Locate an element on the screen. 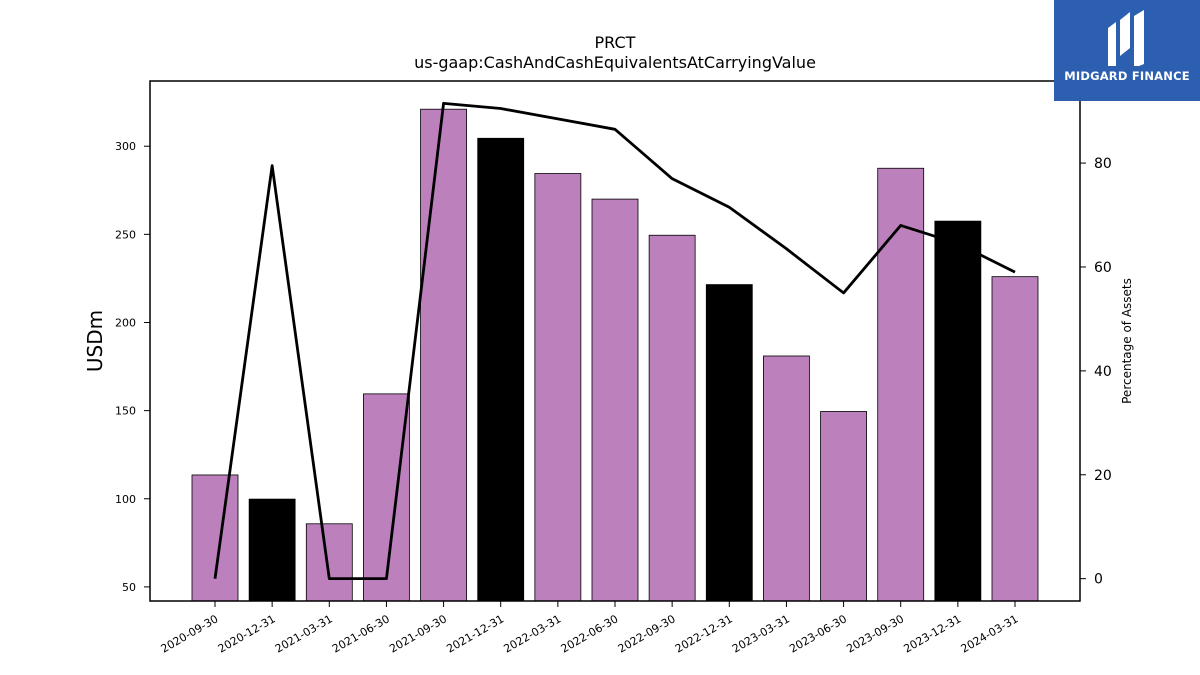 This screenshot has height=675, width=1200. x-tick-label: 2022-12-31 is located at coordinates (704, 633).